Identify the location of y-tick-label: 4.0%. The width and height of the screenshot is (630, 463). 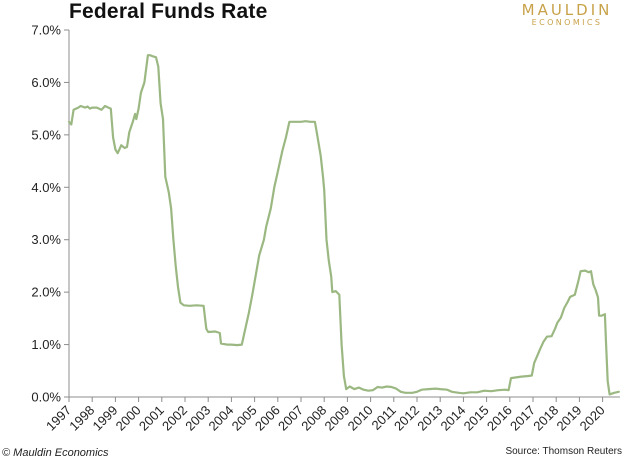
(46, 187).